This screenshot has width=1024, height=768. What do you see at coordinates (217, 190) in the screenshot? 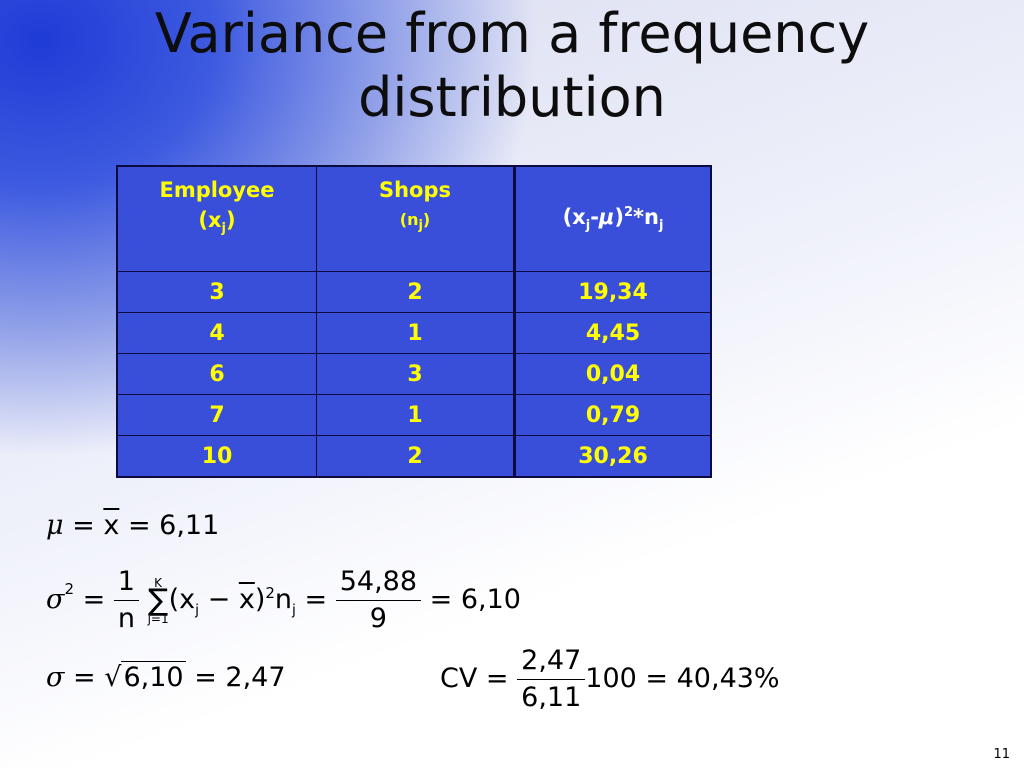
I see `header-employee-label: Employee` at bounding box center [217, 190].